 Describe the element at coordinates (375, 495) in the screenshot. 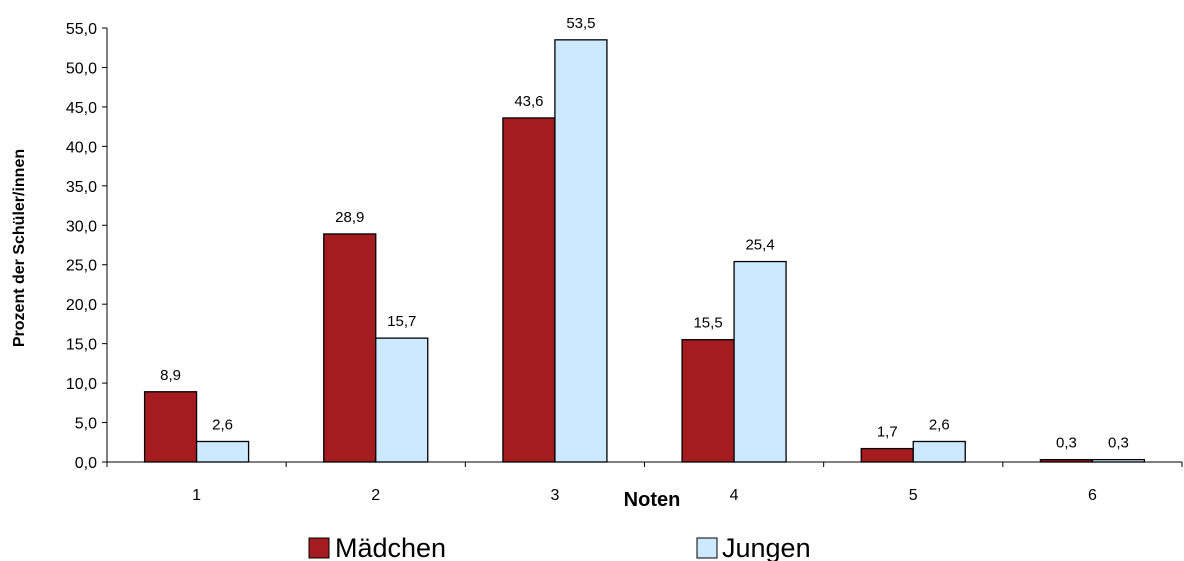

I see `x-tick-label: 2` at that location.